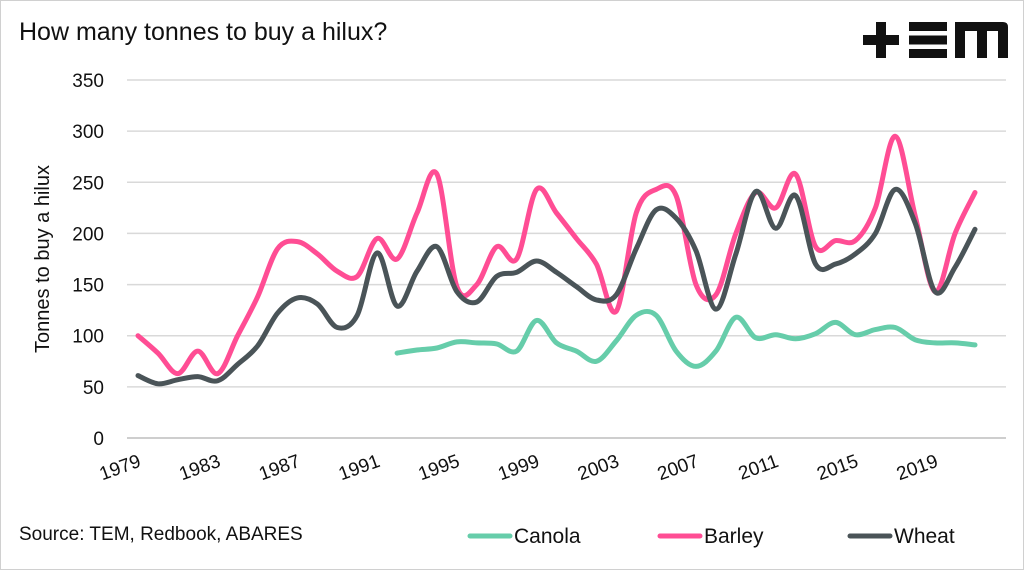 This screenshot has width=1024, height=570. I want to click on x-tick-label: 2019, so click(917, 468).